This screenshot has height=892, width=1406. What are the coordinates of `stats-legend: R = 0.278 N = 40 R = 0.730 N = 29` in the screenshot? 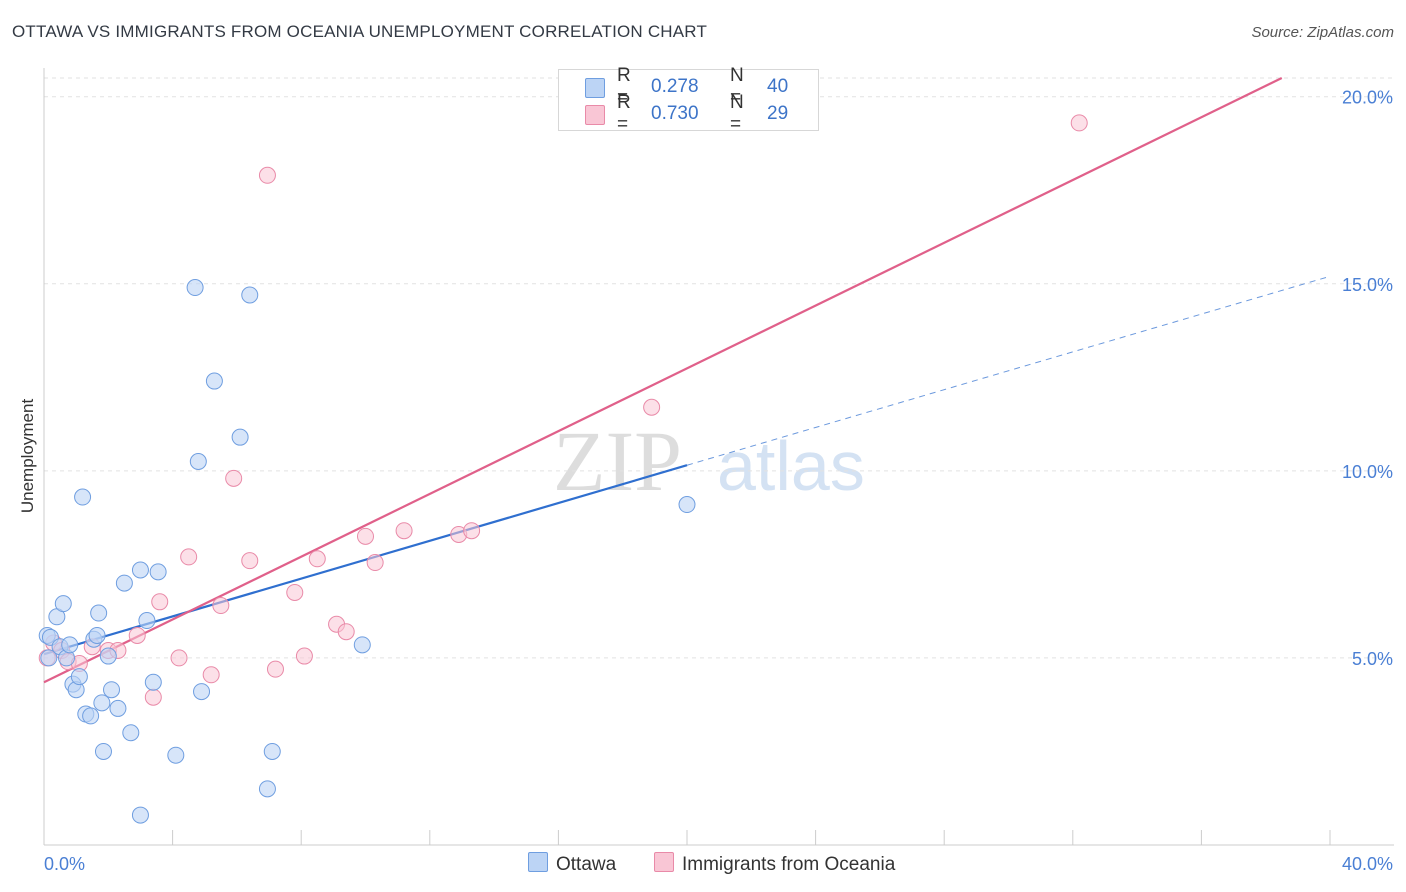 It's located at (688, 100).